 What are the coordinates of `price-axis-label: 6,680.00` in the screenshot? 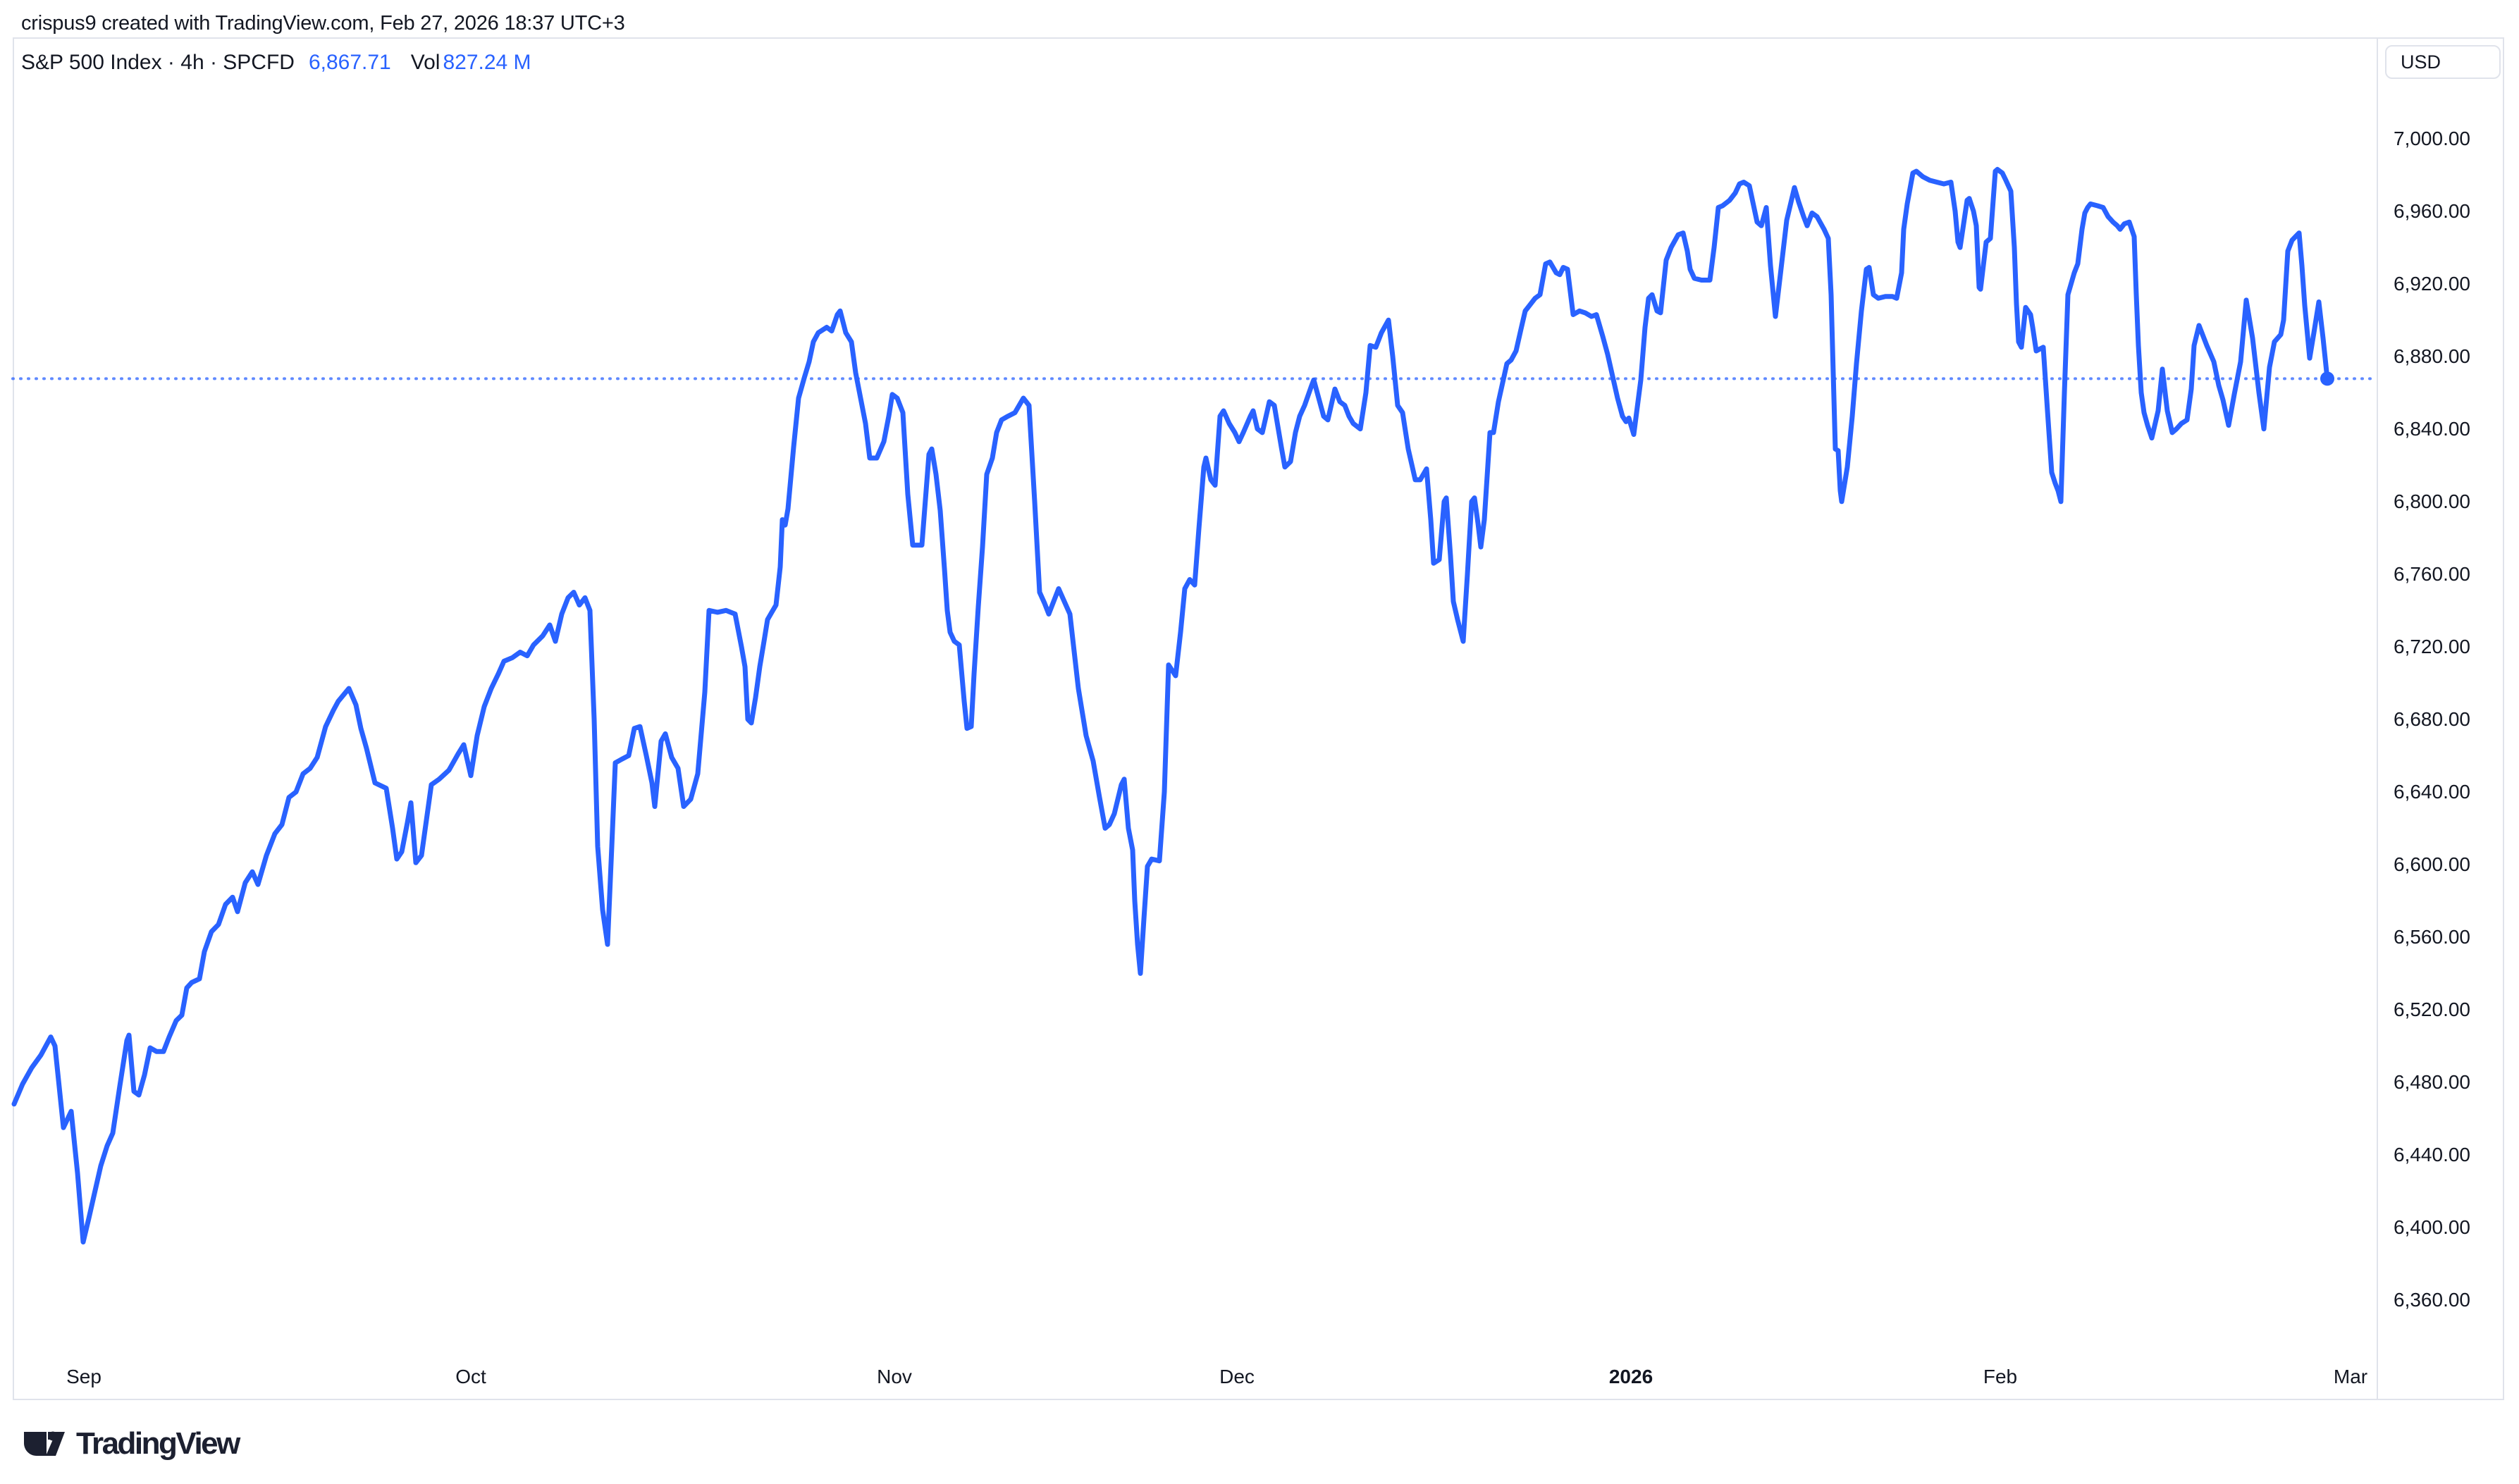 It's located at (2432, 718).